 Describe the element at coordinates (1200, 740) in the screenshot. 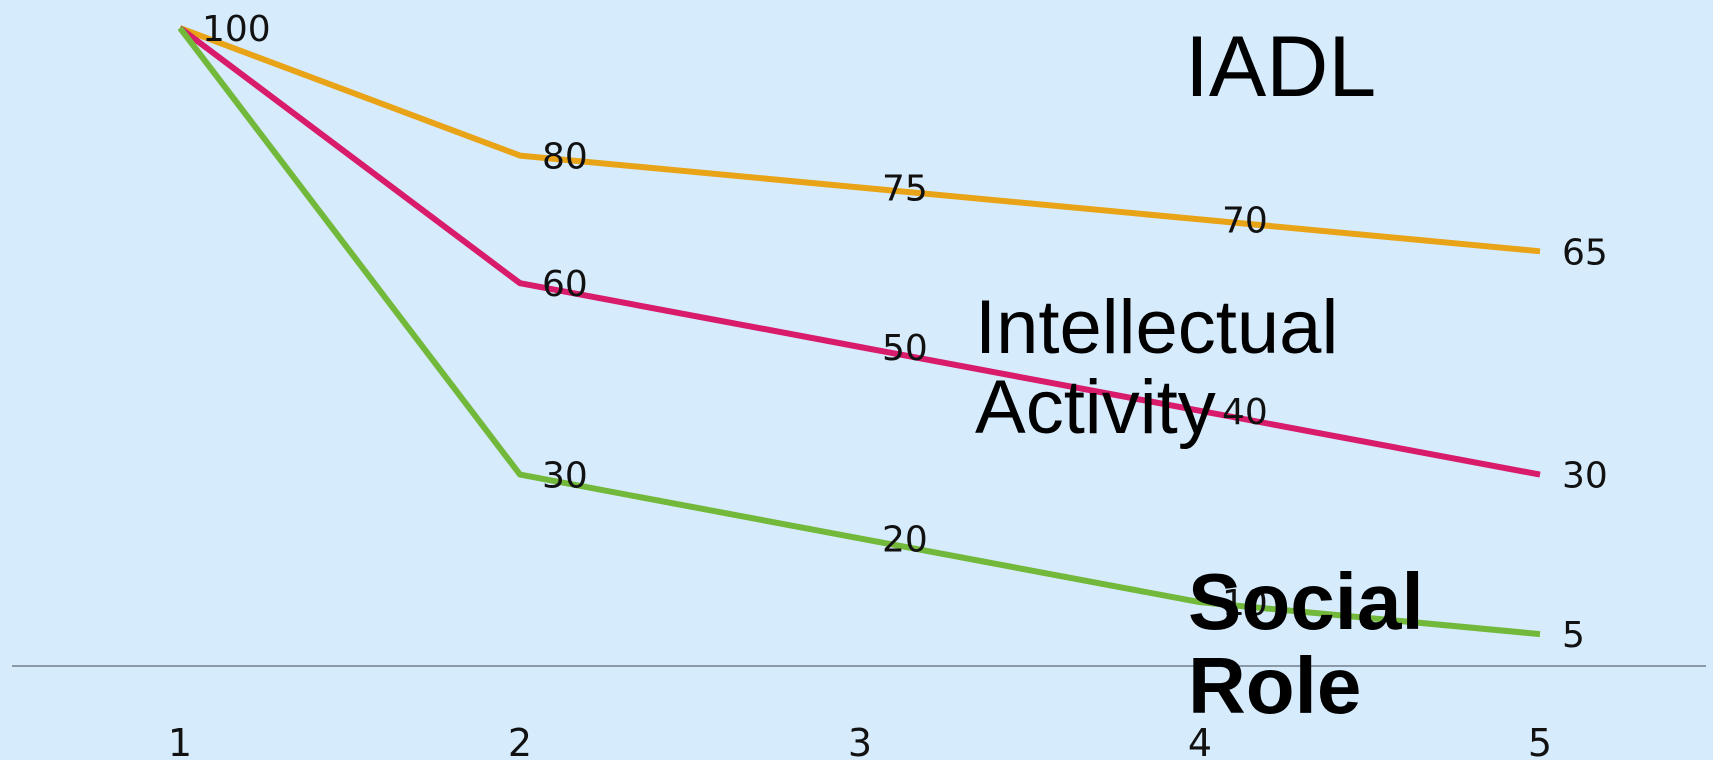

I see `x-tick-label-4: 4` at that location.